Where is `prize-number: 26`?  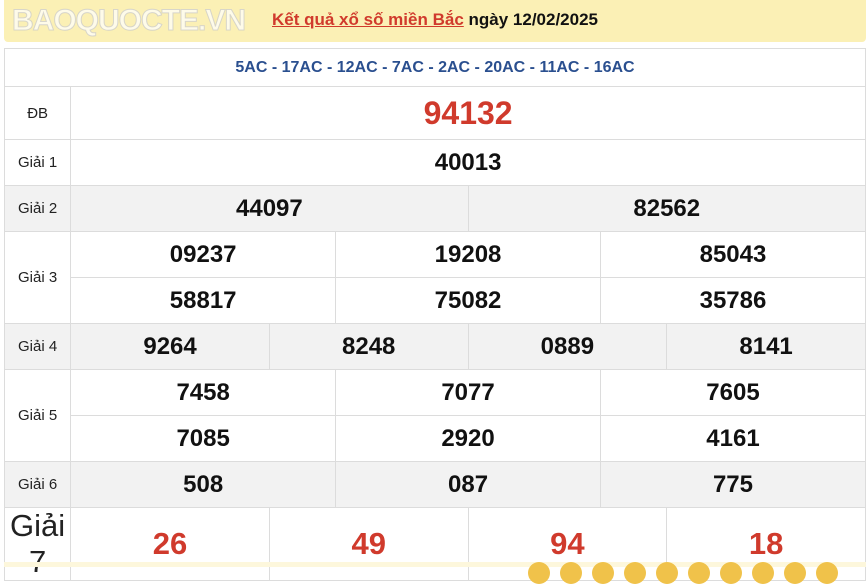 prize-number: 26 is located at coordinates (170, 544).